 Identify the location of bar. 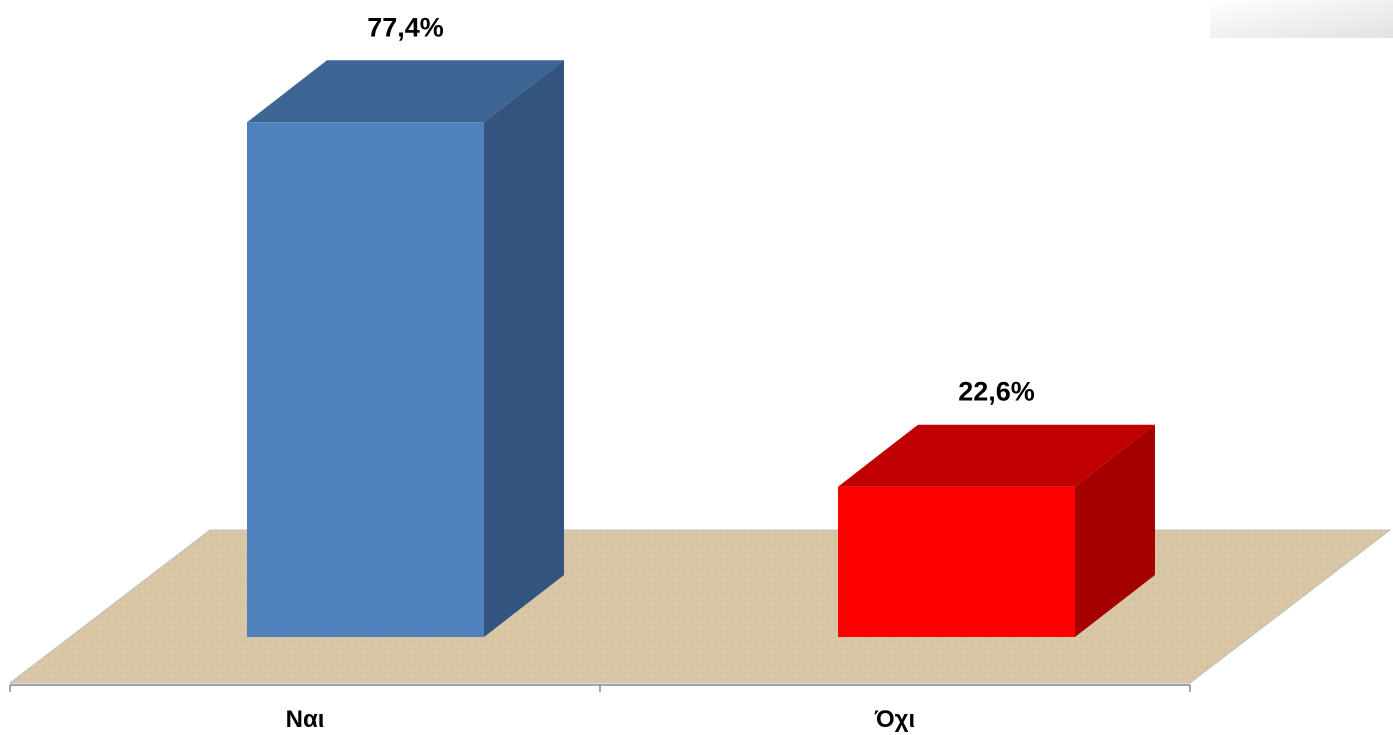
(996, 530).